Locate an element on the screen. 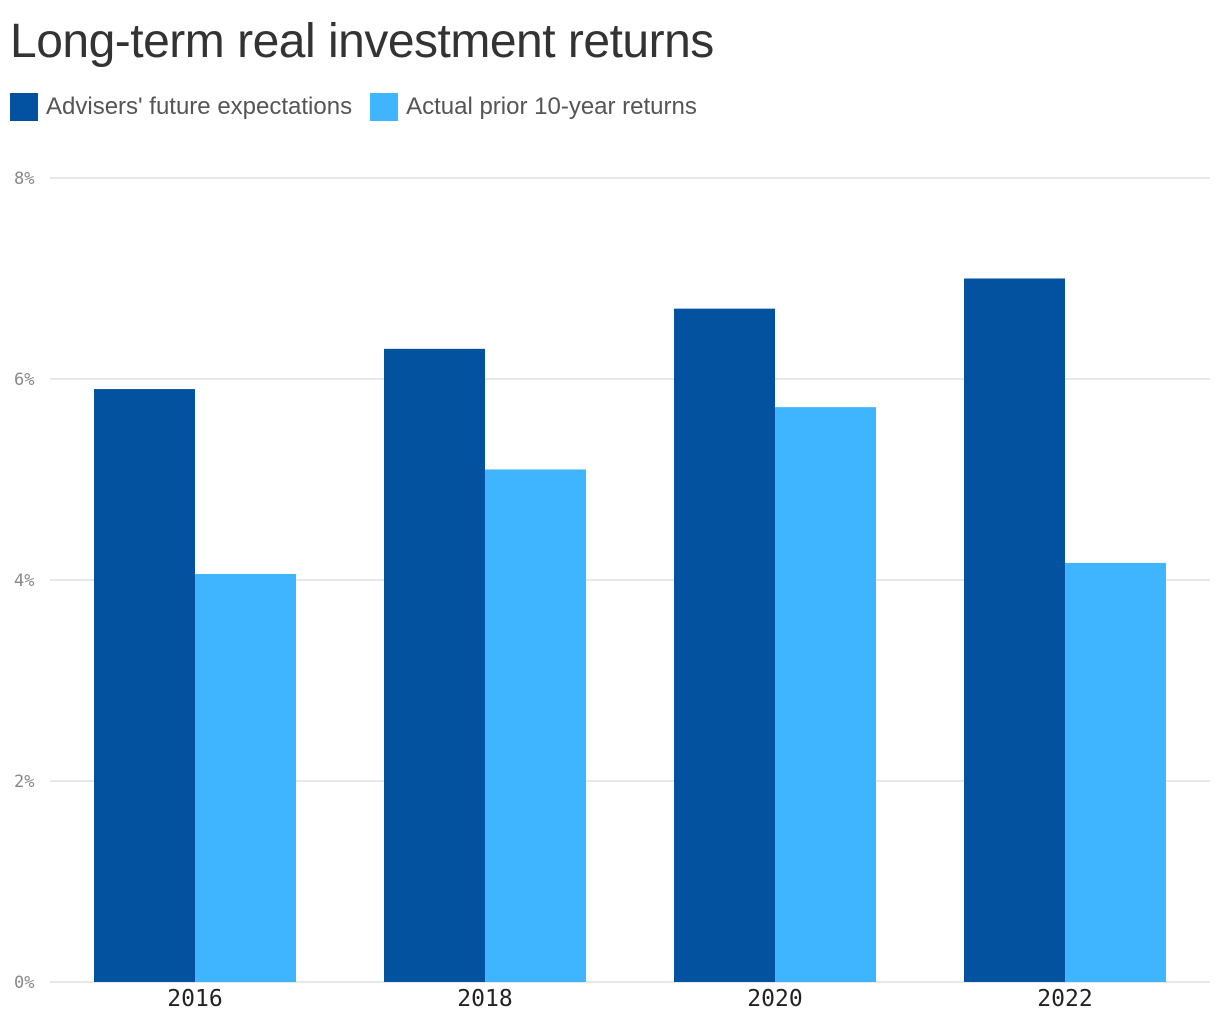  y-tick-label-4: 4% is located at coordinates (24, 581).